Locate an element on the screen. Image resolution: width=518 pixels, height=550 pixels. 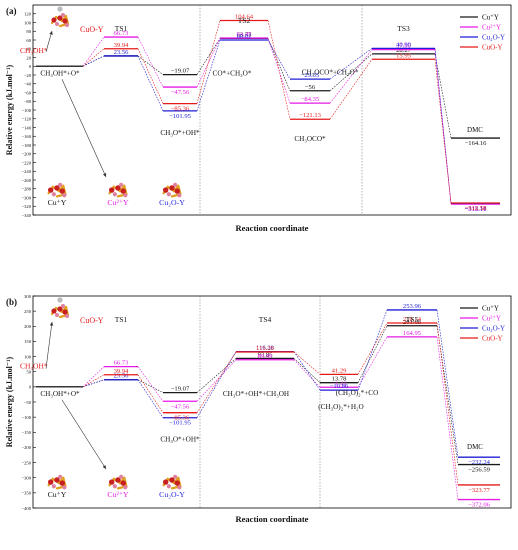
data-label: 89.49 is located at coordinates (266, 356).